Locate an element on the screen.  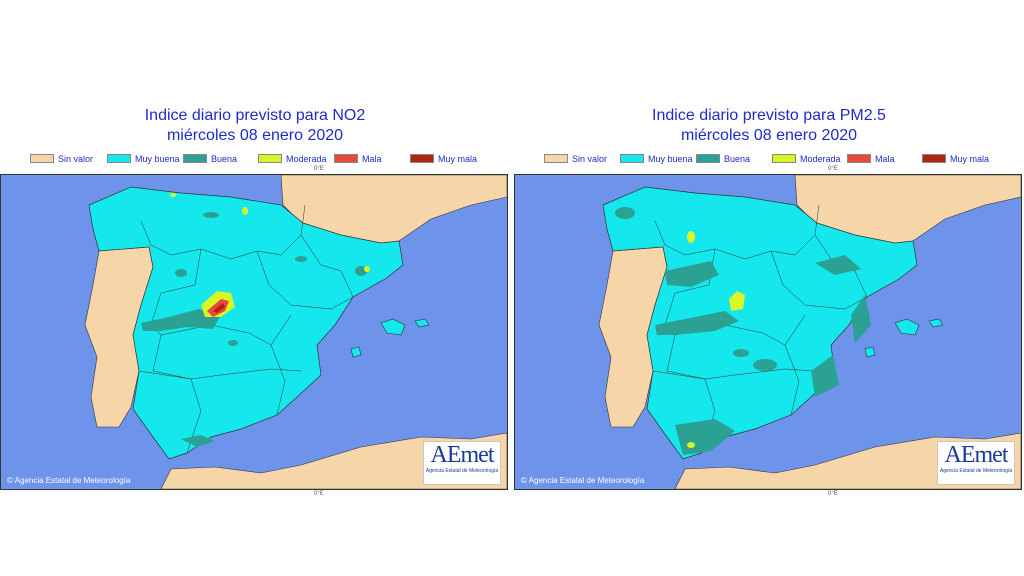
moderada-areas is located at coordinates (716, 339).